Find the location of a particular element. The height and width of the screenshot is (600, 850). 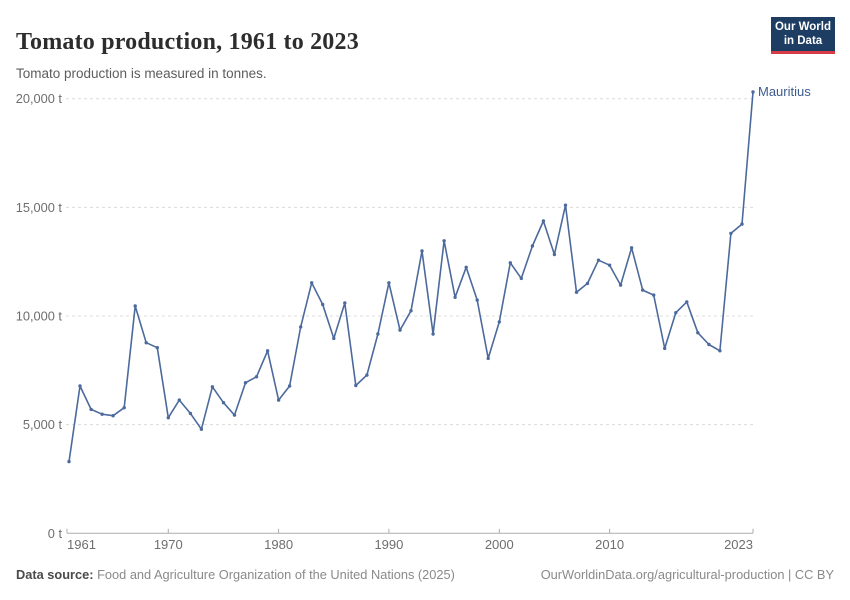

owid-logo: Our World in Data is located at coordinates (803, 35).